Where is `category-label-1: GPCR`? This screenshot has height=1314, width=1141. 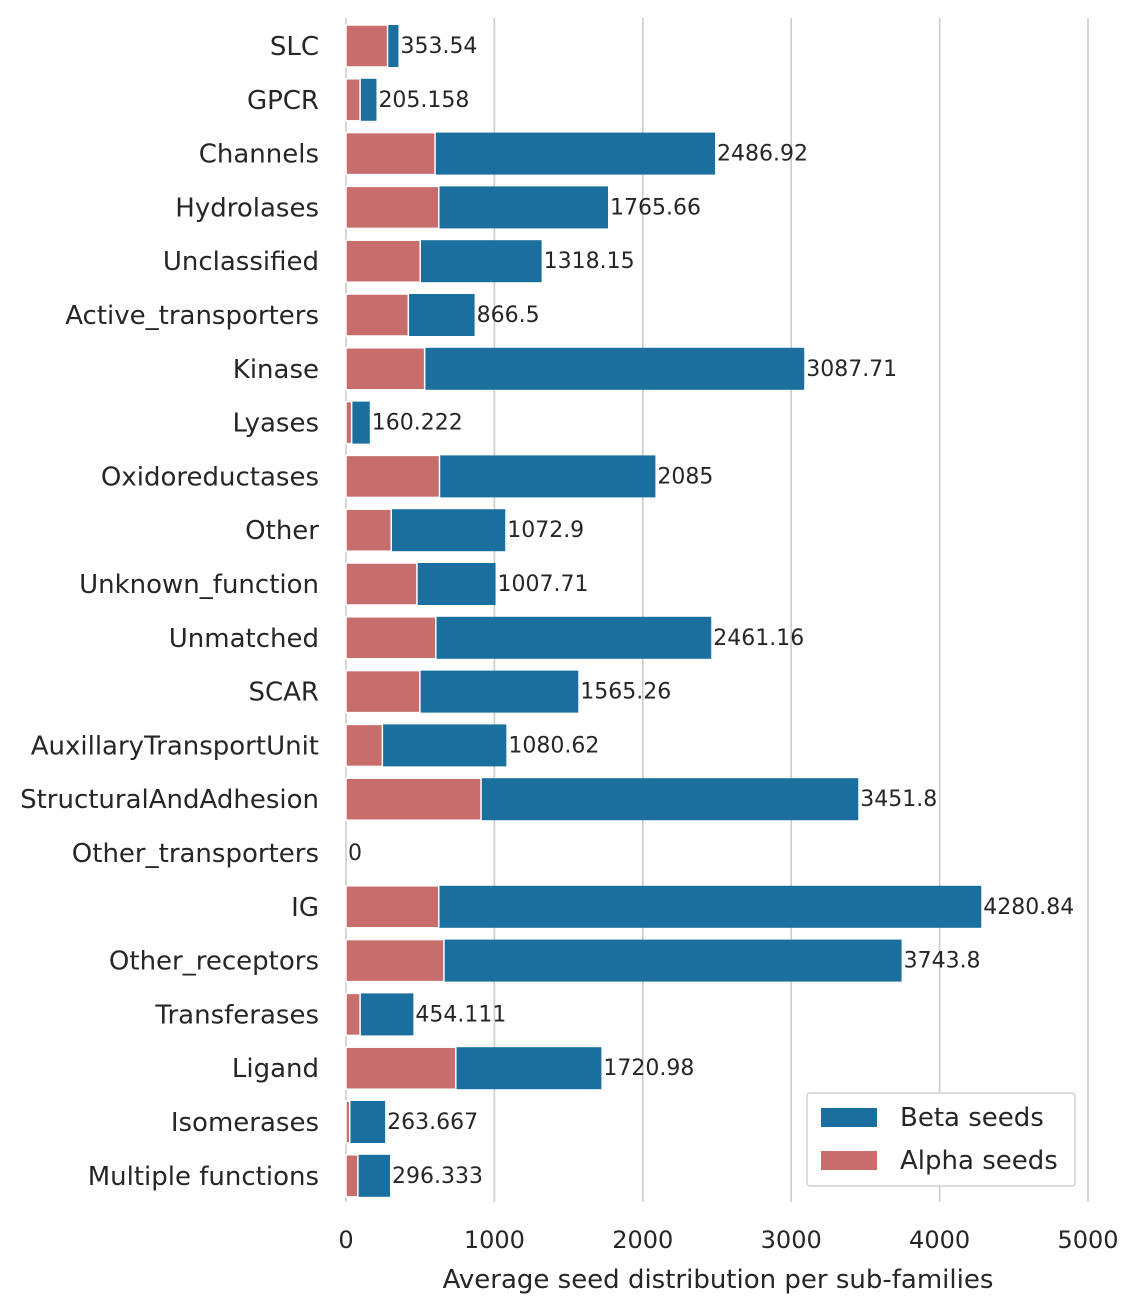 category-label-1: GPCR is located at coordinates (283, 101).